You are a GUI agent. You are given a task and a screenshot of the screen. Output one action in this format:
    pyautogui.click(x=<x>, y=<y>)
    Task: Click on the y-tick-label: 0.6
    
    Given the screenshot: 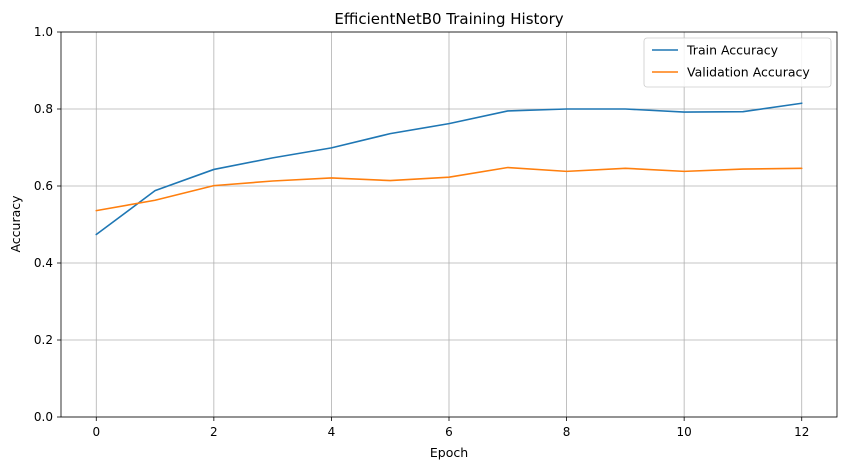 What is the action you would take?
    pyautogui.click(x=43, y=186)
    